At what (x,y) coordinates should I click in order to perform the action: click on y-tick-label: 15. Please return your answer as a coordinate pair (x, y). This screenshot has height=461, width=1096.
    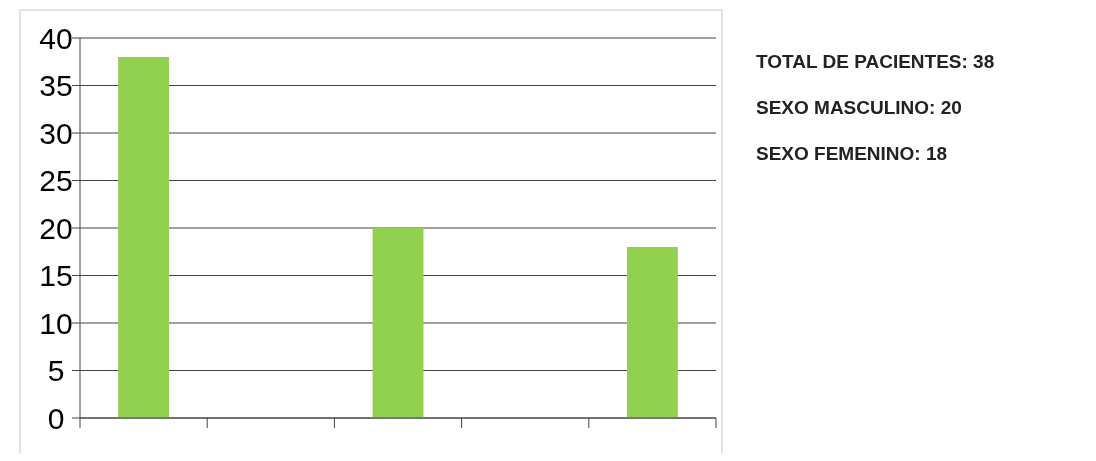
    Looking at the image, I should click on (56, 275).